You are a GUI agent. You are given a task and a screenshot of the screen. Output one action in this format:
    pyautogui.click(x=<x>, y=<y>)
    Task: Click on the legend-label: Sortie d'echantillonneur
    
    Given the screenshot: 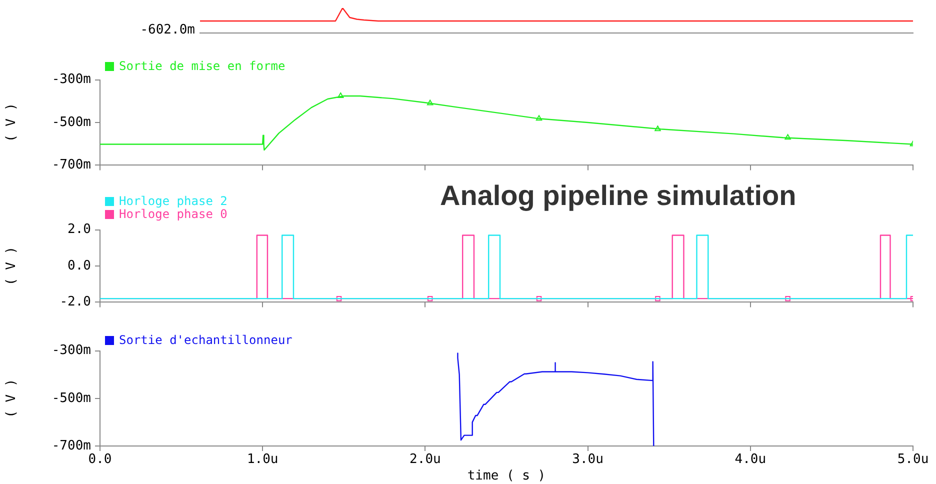 What is the action you would take?
    pyautogui.click(x=205, y=340)
    